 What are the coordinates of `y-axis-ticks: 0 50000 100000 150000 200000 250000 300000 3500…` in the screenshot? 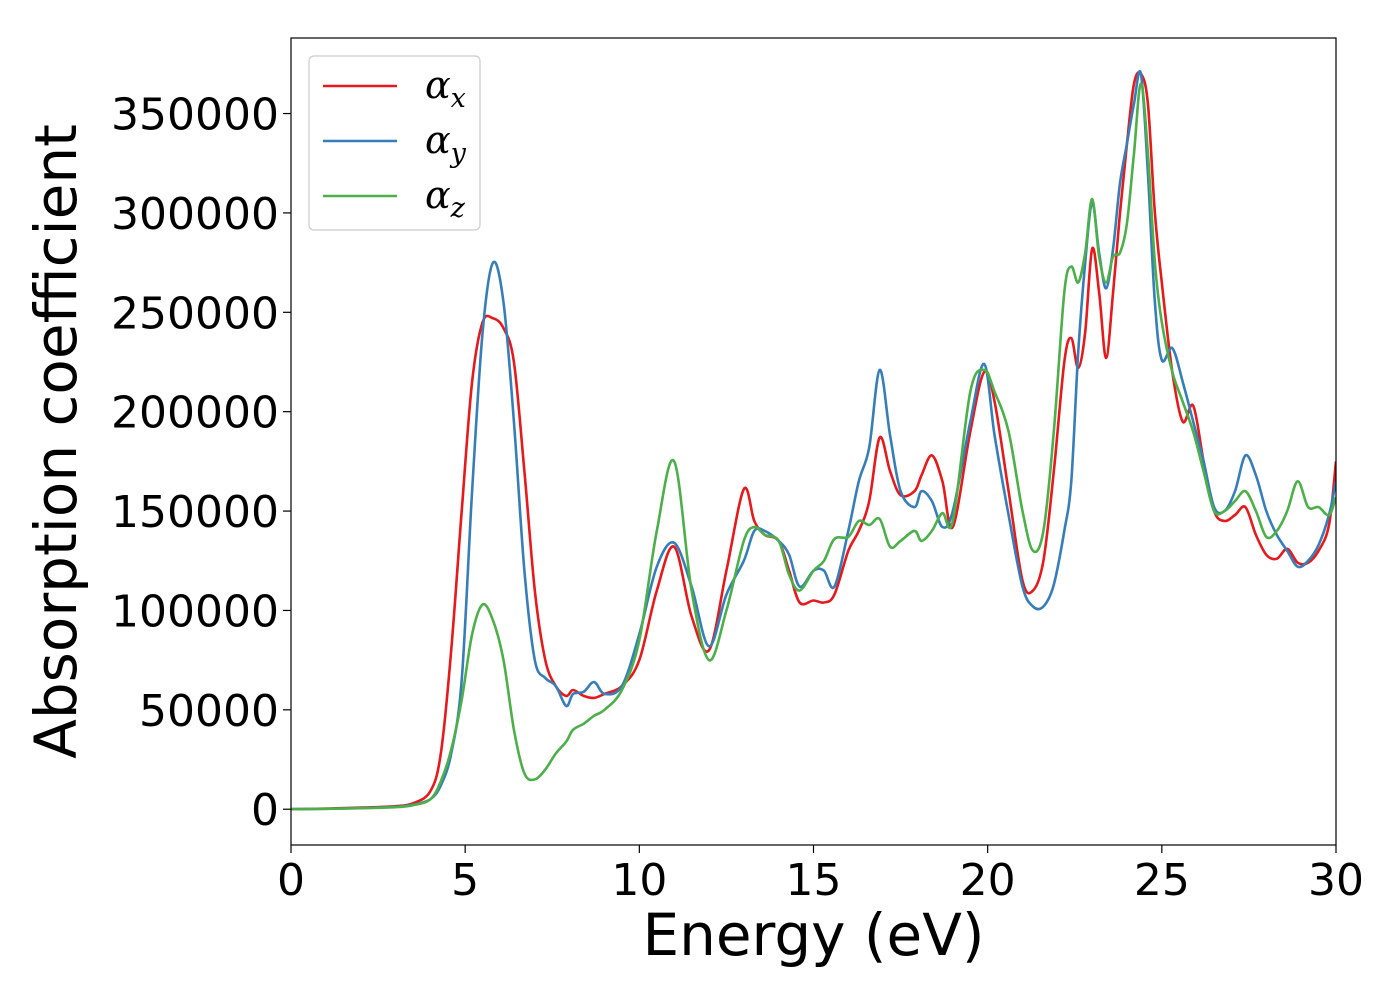 It's located at (201, 463).